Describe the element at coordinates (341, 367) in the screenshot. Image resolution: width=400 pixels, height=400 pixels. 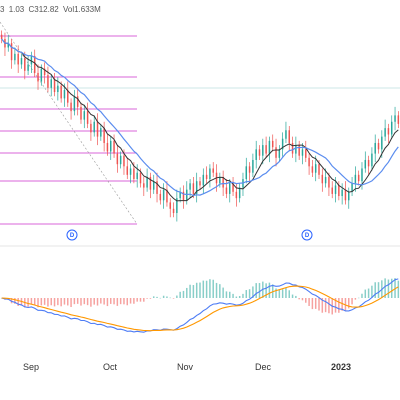
I see `x-tick-label: 2023` at that location.